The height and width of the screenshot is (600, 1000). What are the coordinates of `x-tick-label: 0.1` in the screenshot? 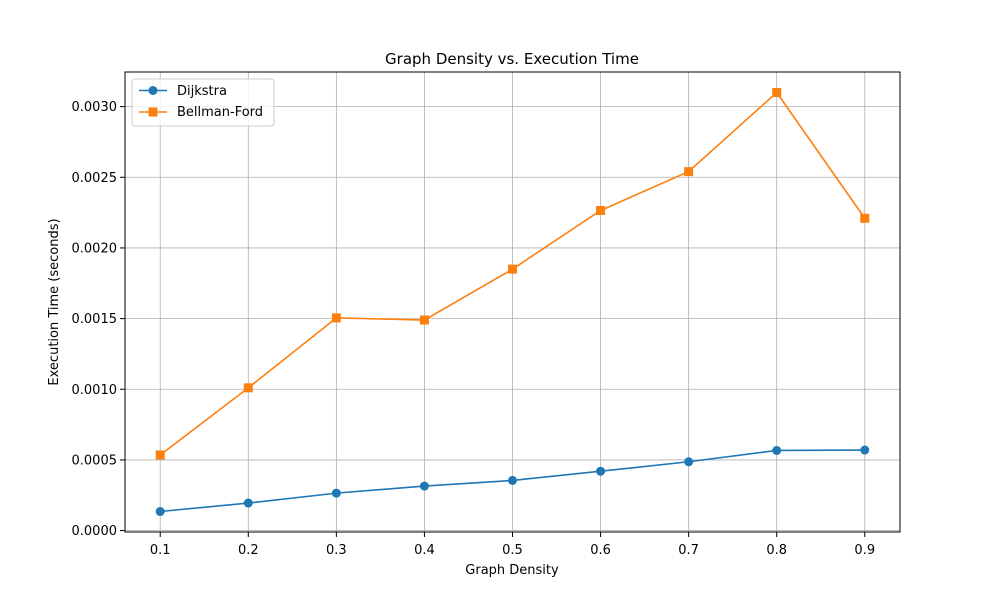 It's located at (160, 550).